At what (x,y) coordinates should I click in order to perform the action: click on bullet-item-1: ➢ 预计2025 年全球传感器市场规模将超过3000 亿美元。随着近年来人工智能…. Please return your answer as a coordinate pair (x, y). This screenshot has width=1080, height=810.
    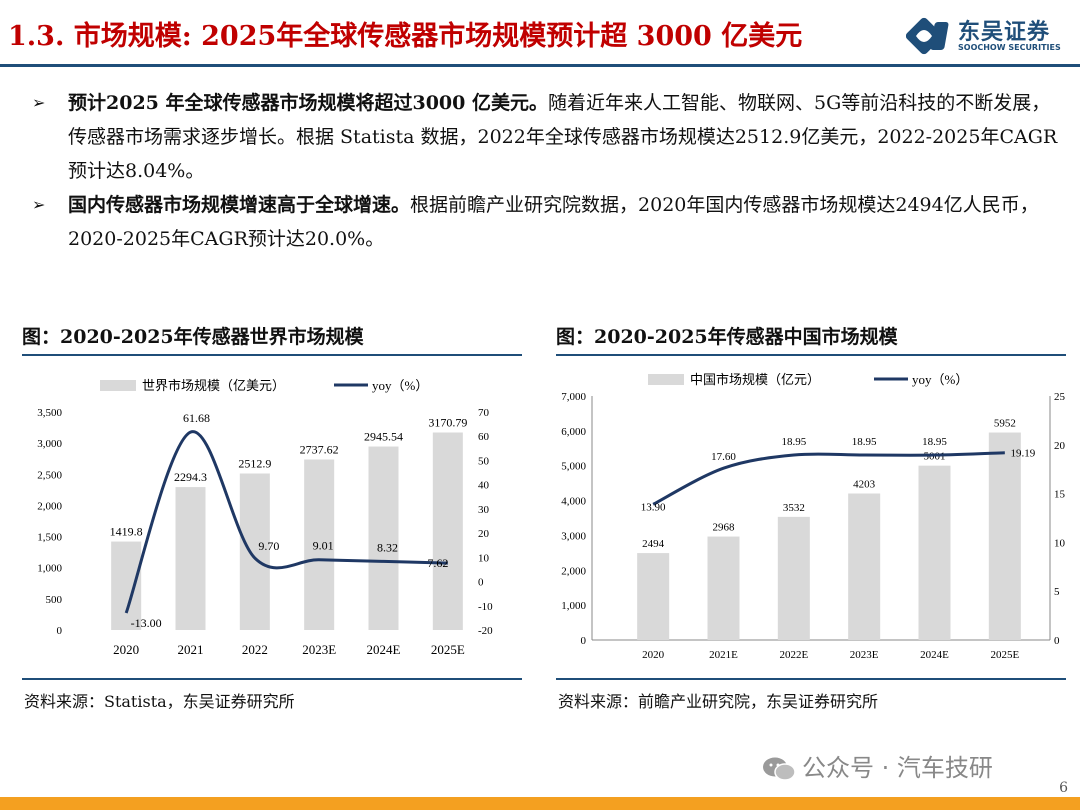
    Looking at the image, I should click on (545, 137).